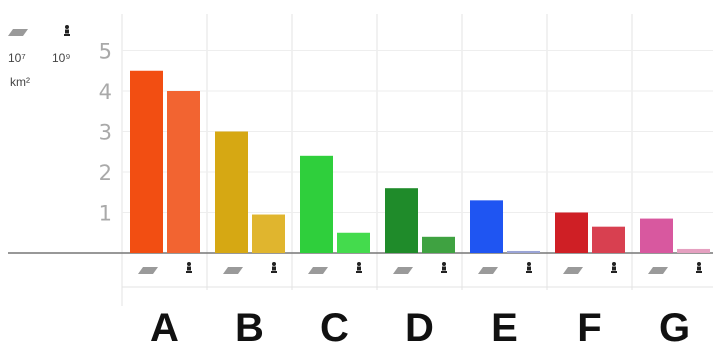  I want to click on bar-d-population, so click(438, 244).